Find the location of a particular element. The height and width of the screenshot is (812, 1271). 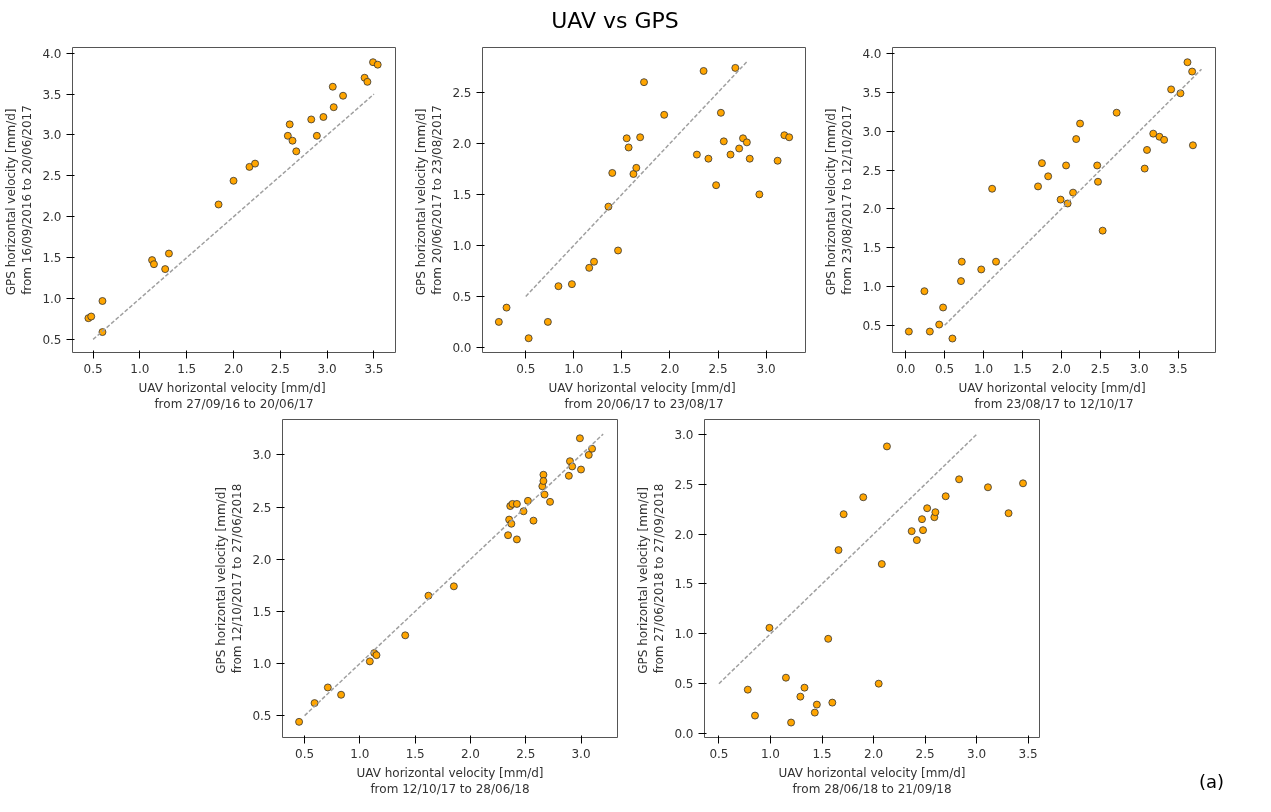

y-axis-title: GPS horizontal velocity [mm/d] from 23/08/2017 to 12/10/2017 is located at coordinates (839, 200).